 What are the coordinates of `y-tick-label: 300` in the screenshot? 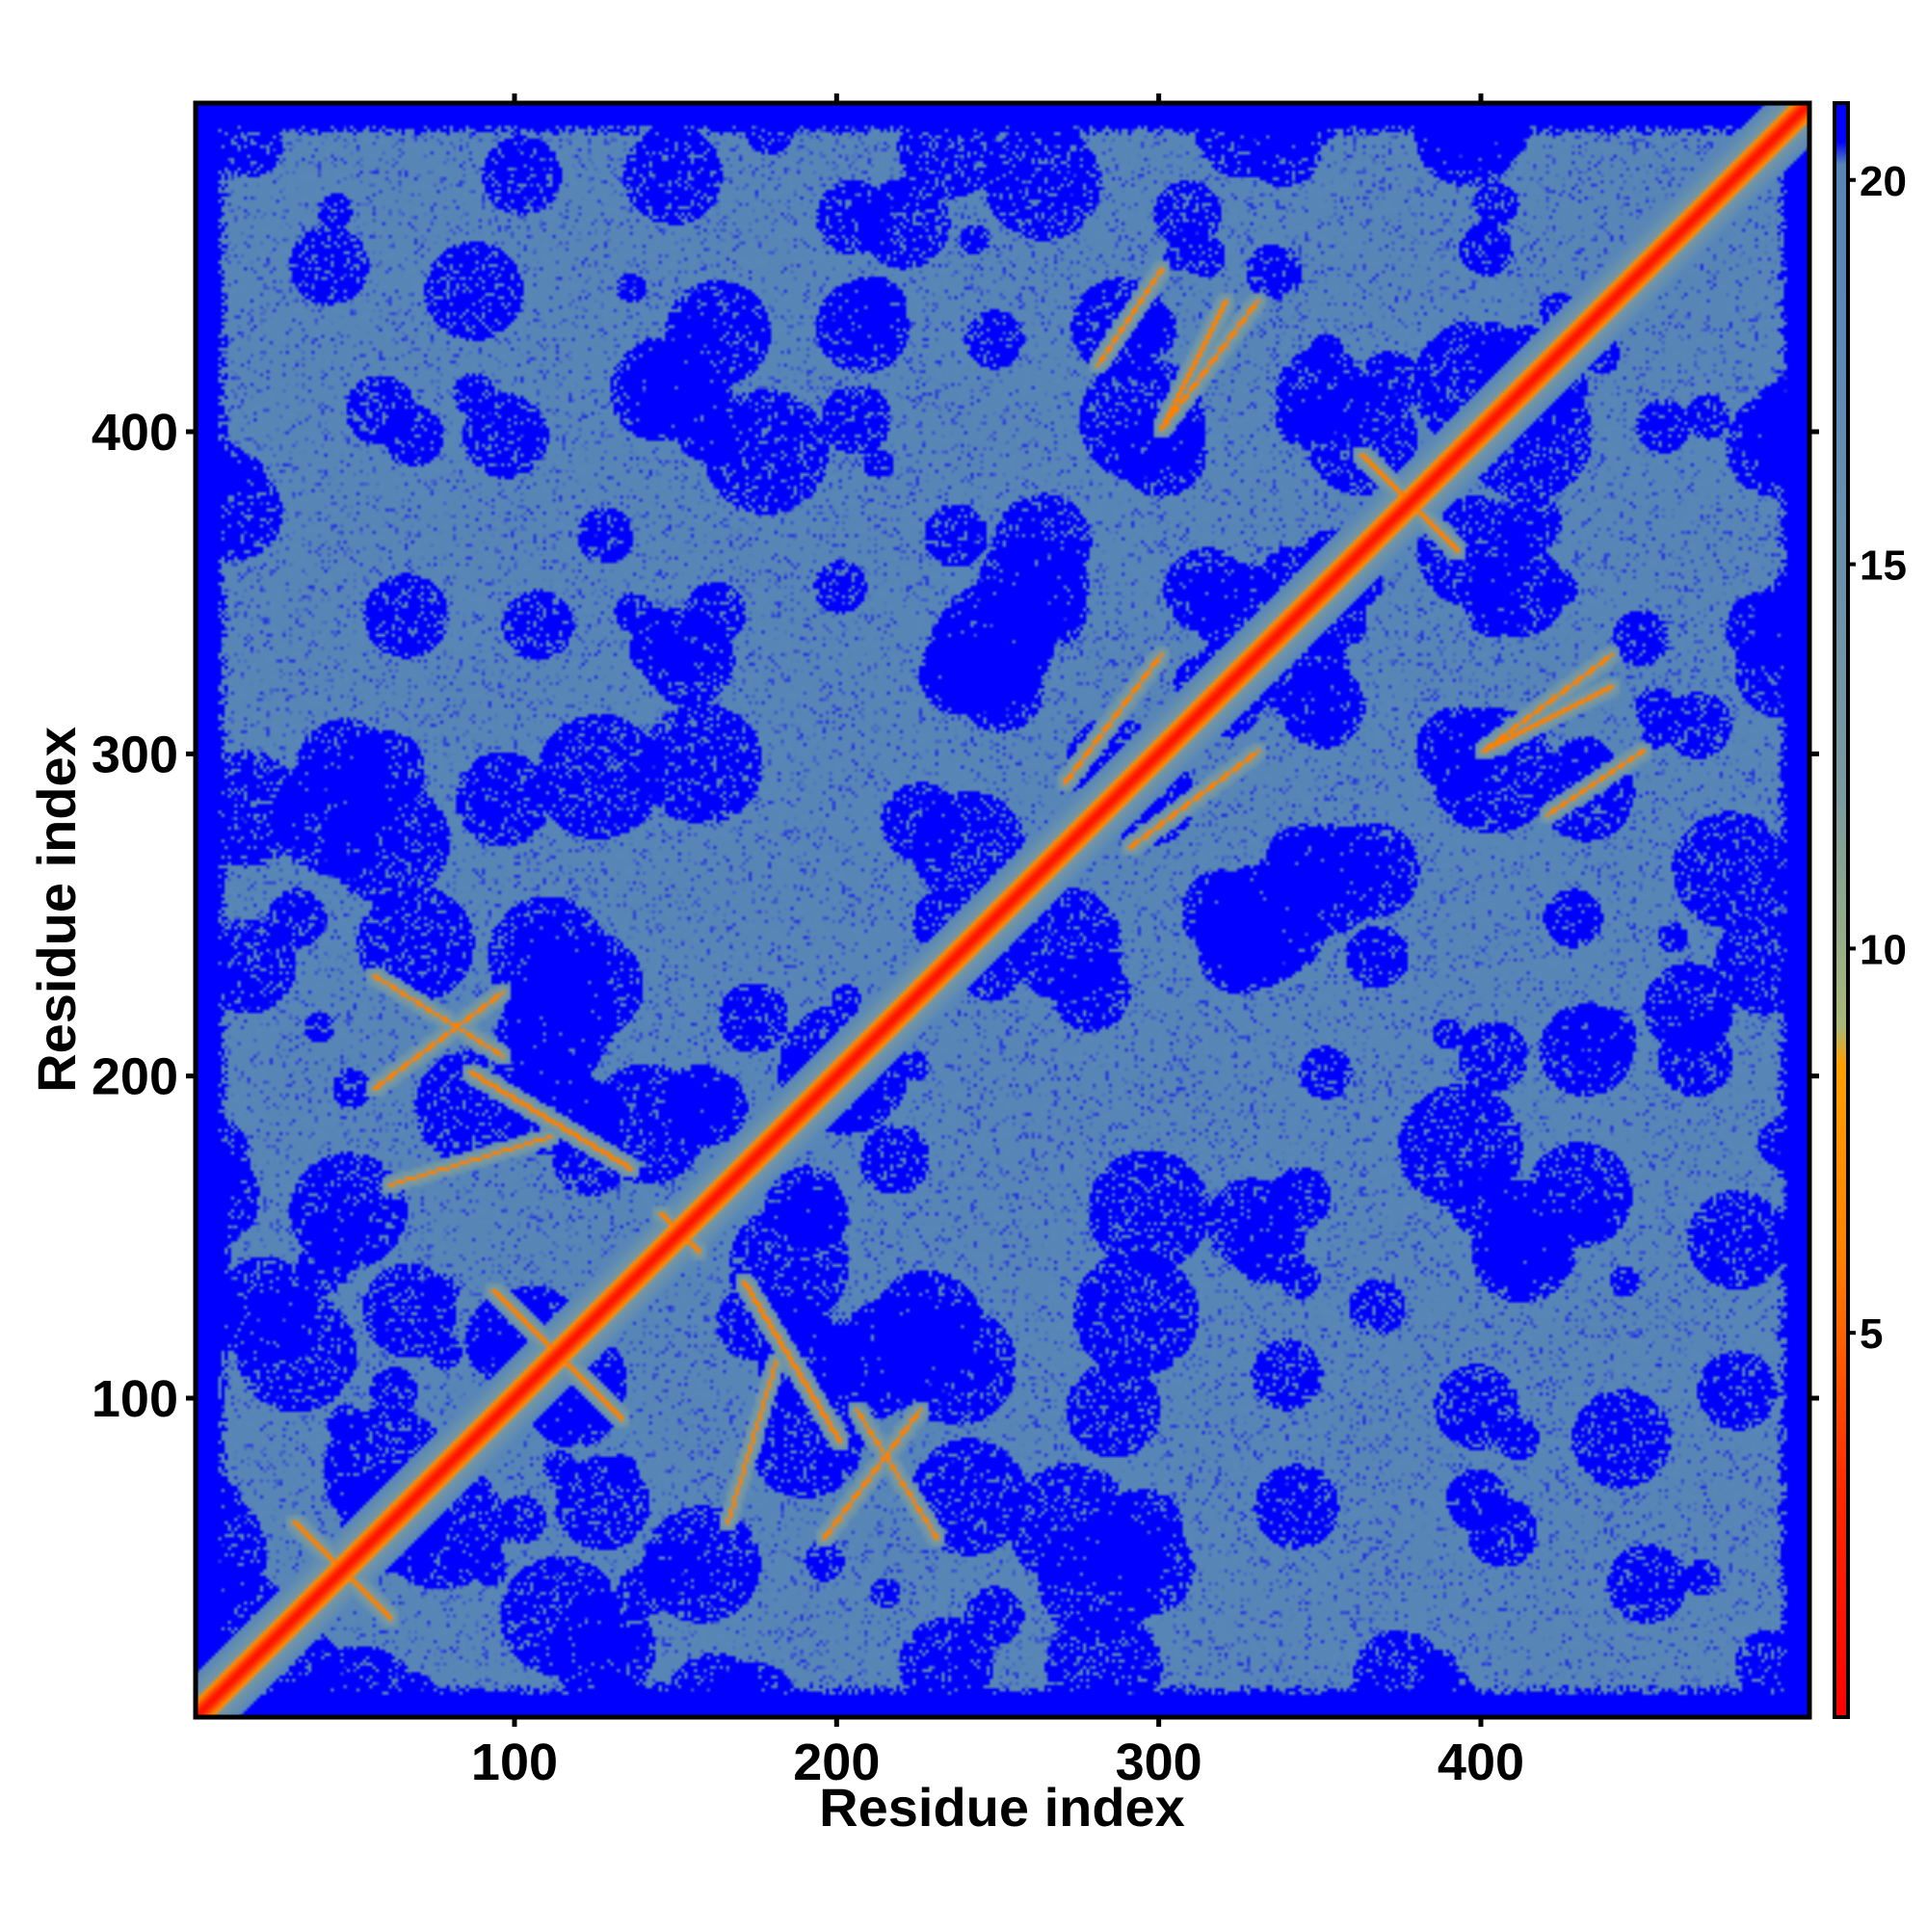 It's located at (135, 754).